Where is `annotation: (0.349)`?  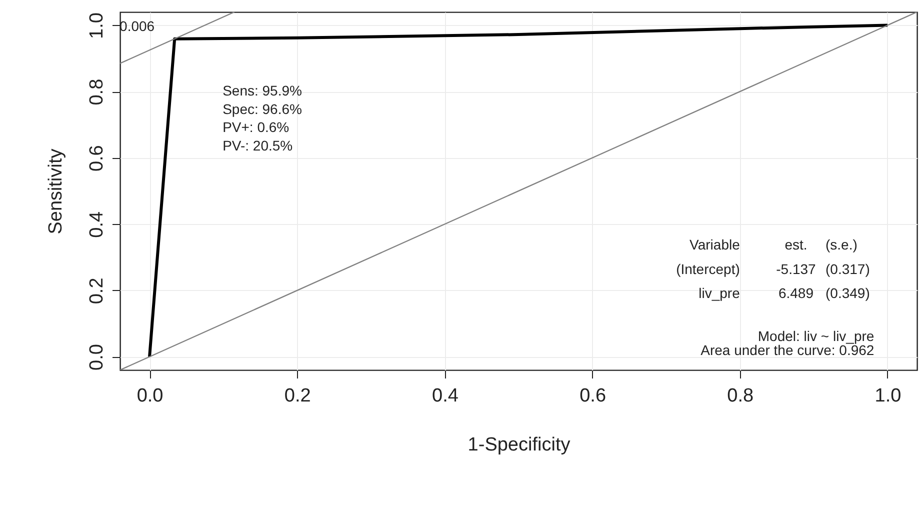 annotation: (0.349) is located at coordinates (847, 292).